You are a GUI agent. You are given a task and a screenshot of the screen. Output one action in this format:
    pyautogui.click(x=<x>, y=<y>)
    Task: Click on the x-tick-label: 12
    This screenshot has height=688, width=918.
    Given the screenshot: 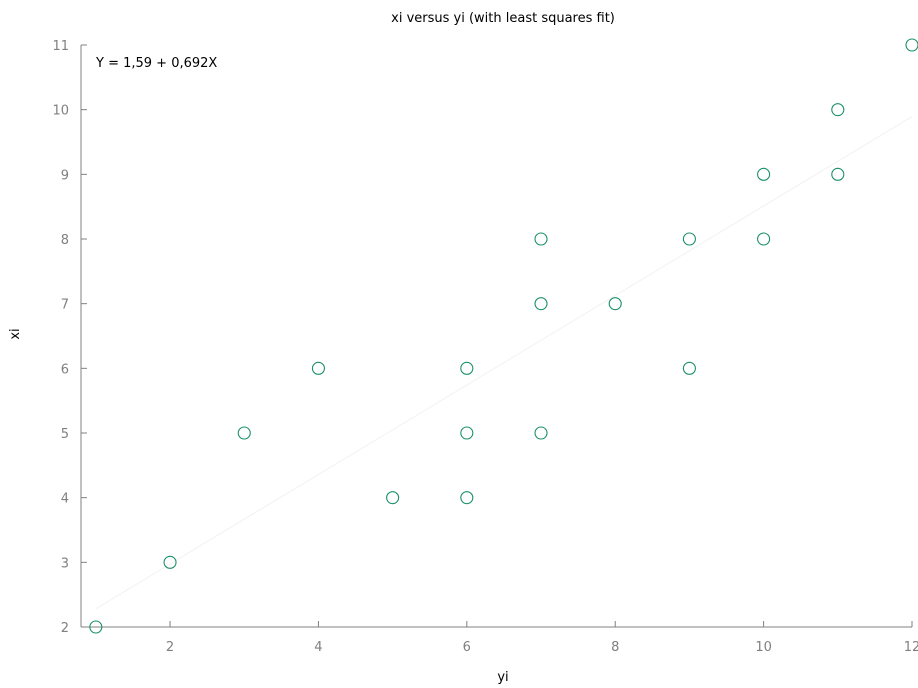 What is the action you would take?
    pyautogui.click(x=911, y=647)
    